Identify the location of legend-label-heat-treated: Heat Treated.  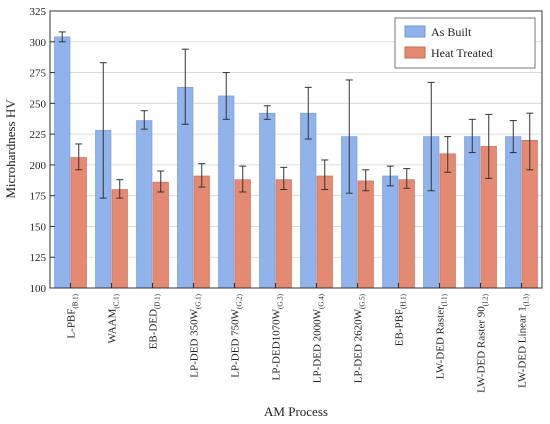
(462, 53).